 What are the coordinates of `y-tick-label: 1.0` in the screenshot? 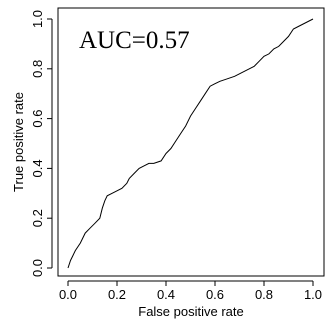 It's located at (37, 19).